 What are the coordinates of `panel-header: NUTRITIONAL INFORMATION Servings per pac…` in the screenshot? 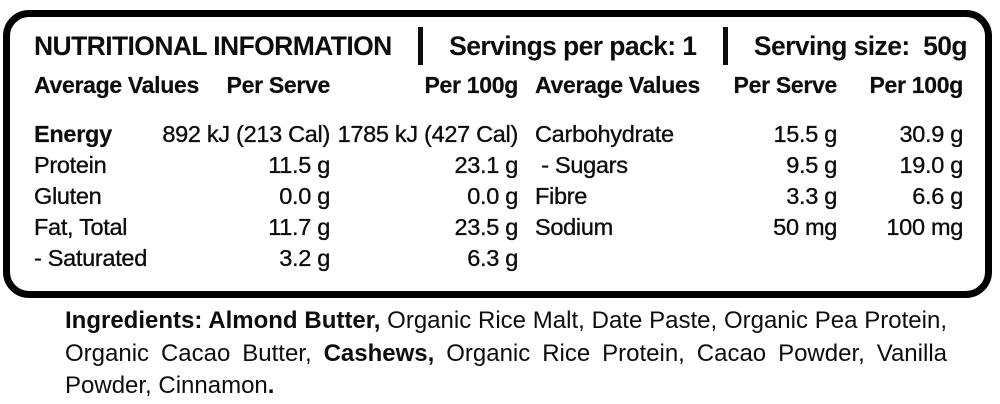 It's located at (501, 46).